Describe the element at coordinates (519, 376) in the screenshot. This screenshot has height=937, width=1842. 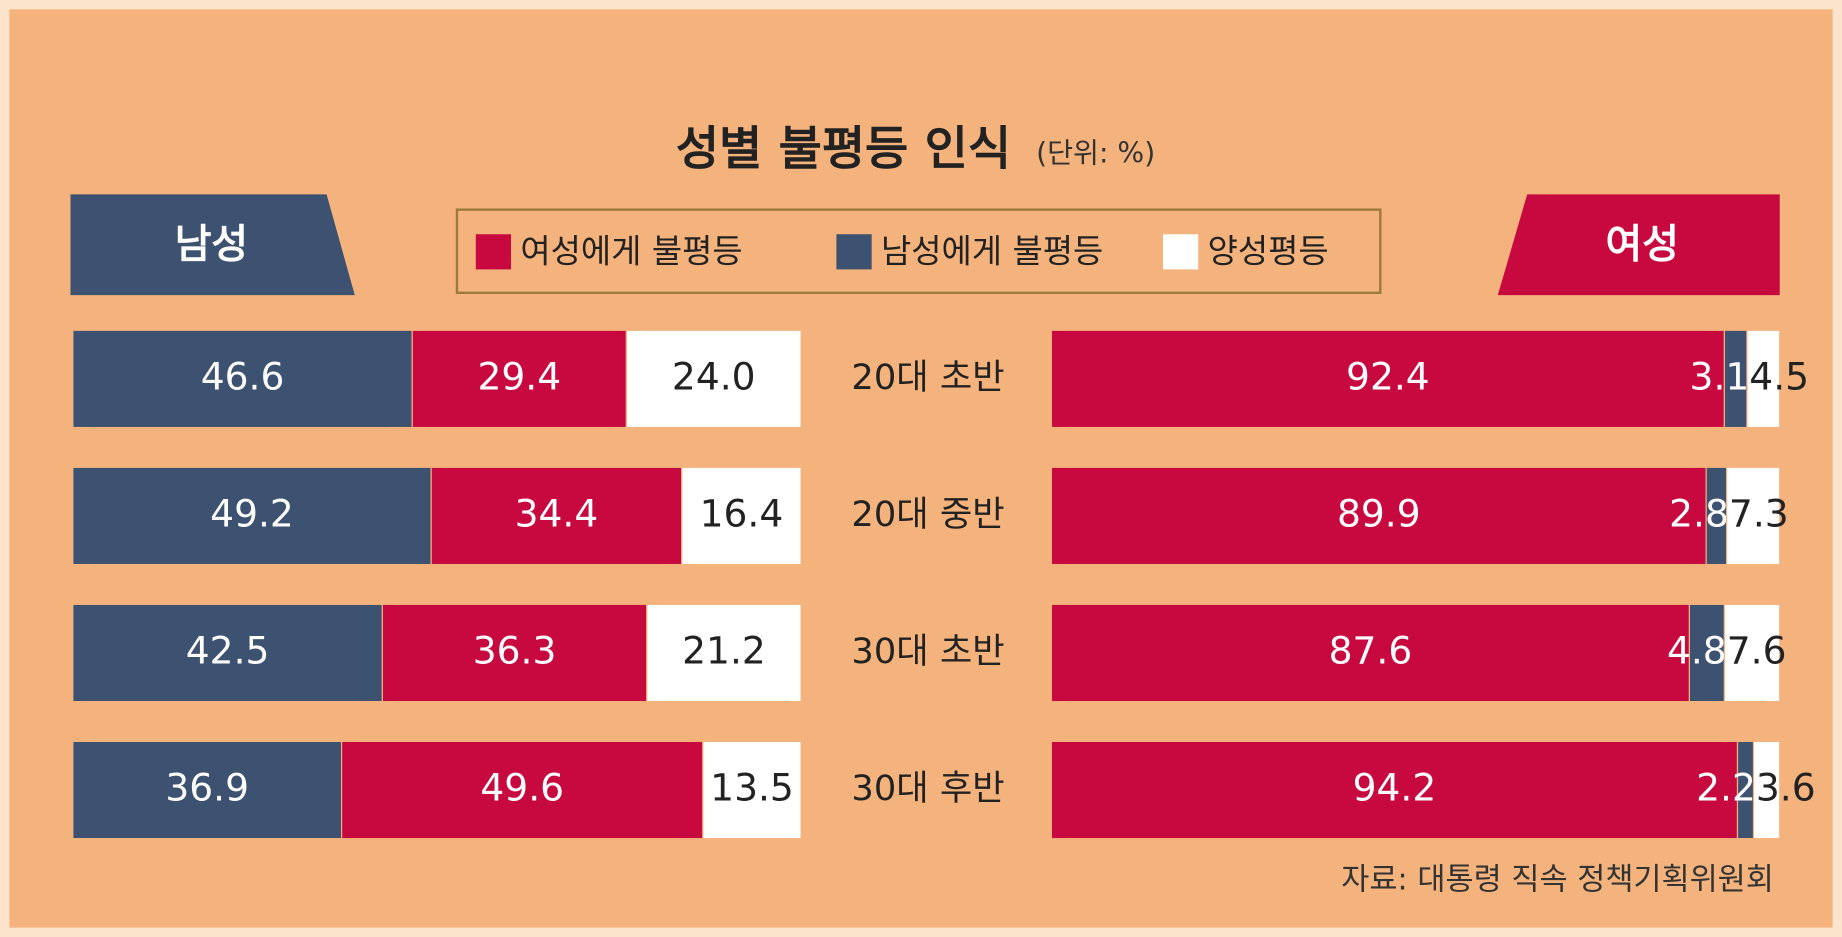
I see `value-label: 29.4` at that location.